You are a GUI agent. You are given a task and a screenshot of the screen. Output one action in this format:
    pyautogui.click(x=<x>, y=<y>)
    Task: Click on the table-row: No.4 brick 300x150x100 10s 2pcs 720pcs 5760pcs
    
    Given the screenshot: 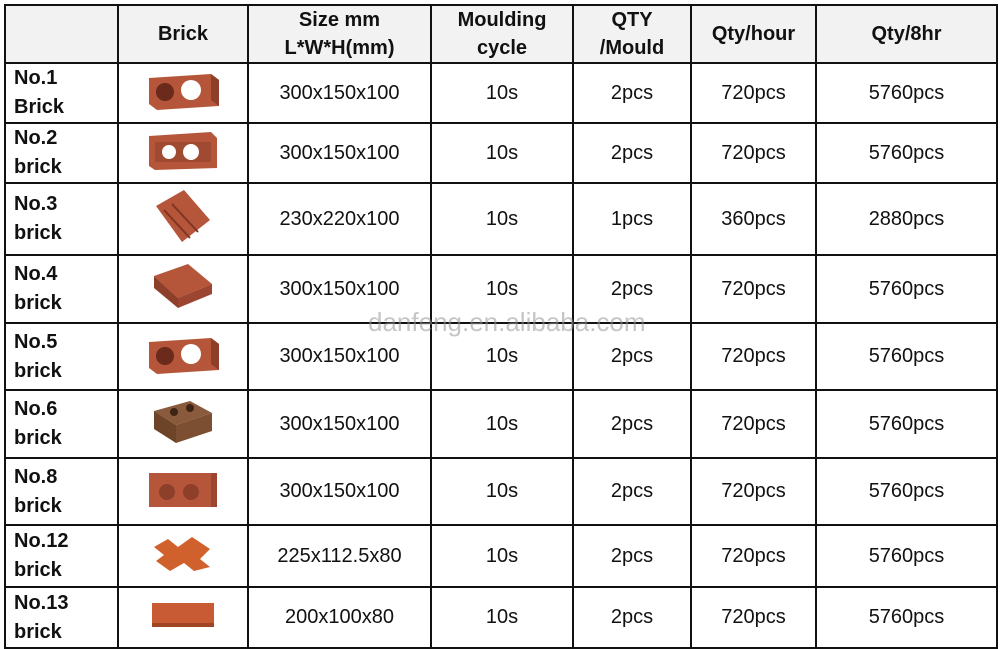 What is the action you would take?
    pyautogui.click(x=501, y=289)
    